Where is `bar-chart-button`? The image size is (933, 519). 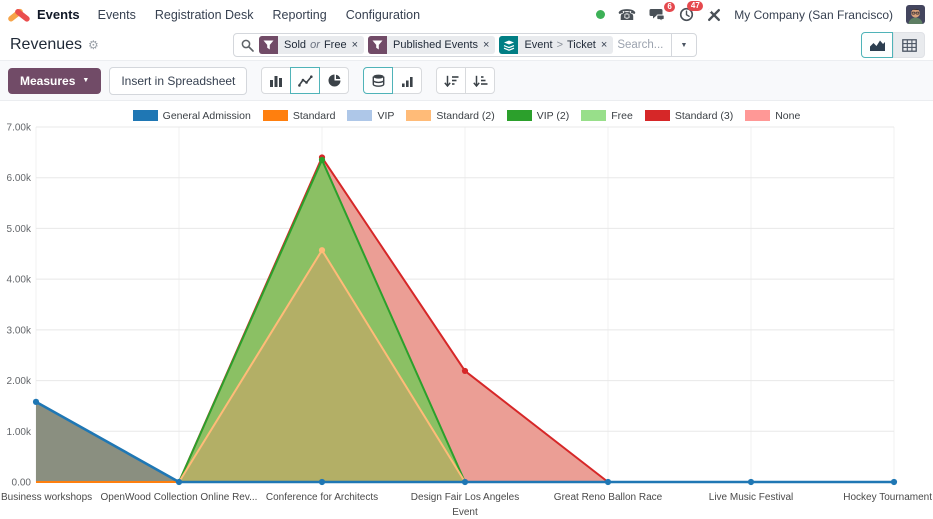 bar-chart-button is located at coordinates (276, 80).